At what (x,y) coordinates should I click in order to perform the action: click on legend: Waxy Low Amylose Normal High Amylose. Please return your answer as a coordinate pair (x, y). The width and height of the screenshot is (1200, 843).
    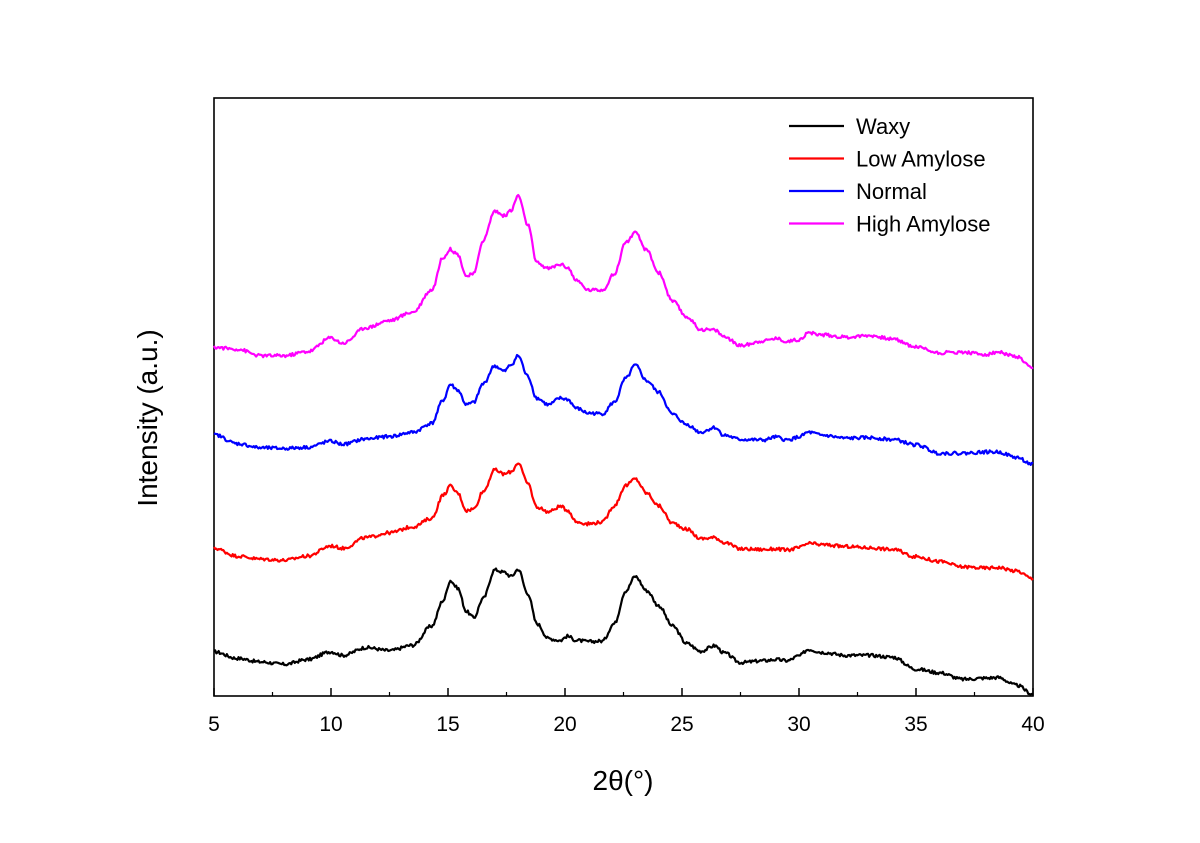
    Looking at the image, I should click on (890, 175).